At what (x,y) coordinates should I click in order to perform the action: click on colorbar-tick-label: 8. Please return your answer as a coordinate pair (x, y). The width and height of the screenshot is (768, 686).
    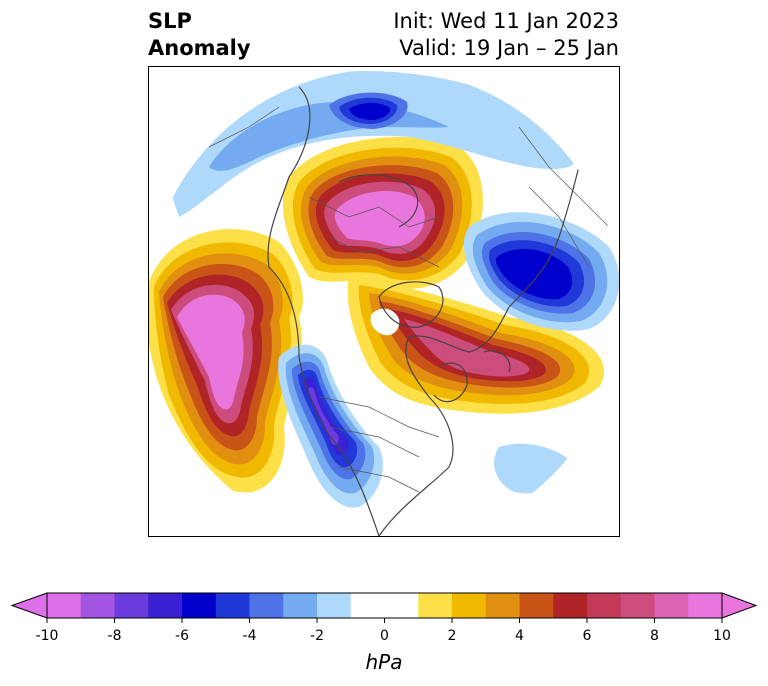
    Looking at the image, I should click on (654, 636).